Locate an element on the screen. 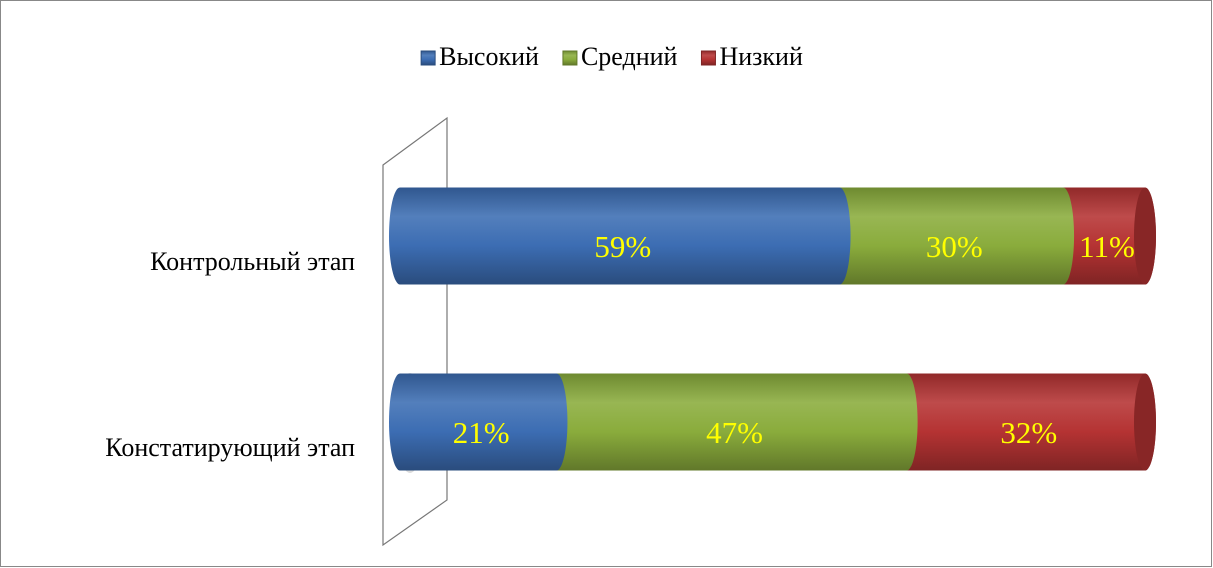 The height and width of the screenshot is (568, 1213). value-label: 32% is located at coordinates (1028, 432).